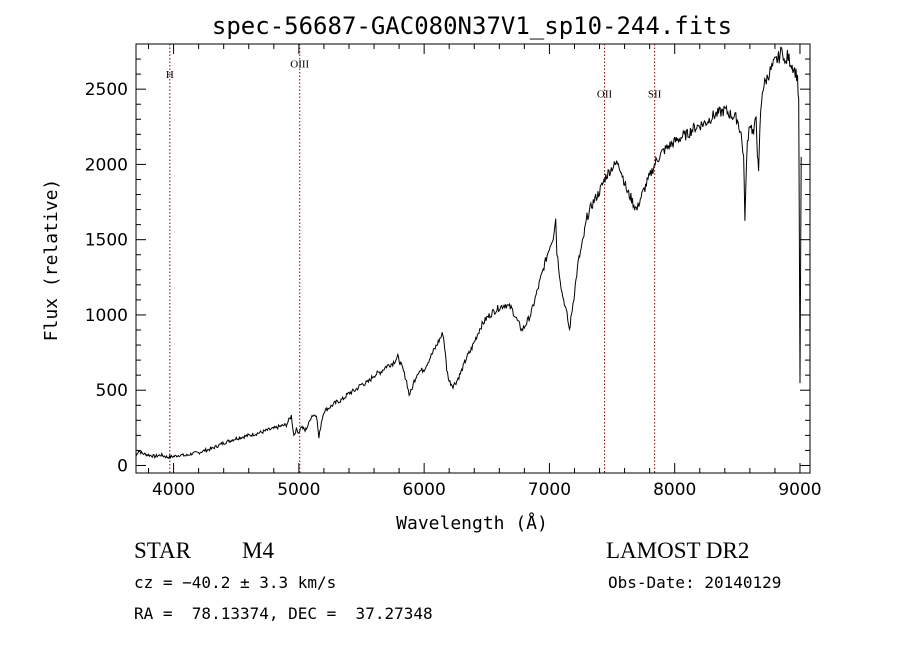  I want to click on x-tick-label: 4000, so click(173, 490).